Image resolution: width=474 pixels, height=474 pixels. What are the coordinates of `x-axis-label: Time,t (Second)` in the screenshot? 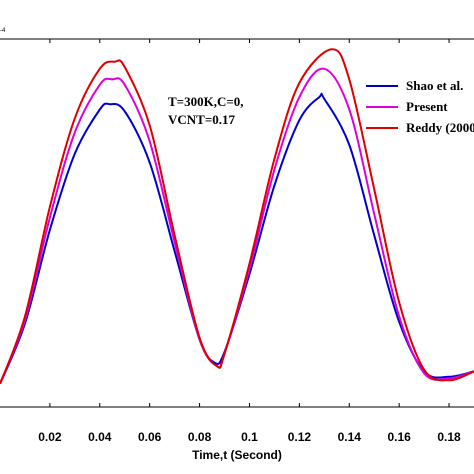 It's located at (237, 455).